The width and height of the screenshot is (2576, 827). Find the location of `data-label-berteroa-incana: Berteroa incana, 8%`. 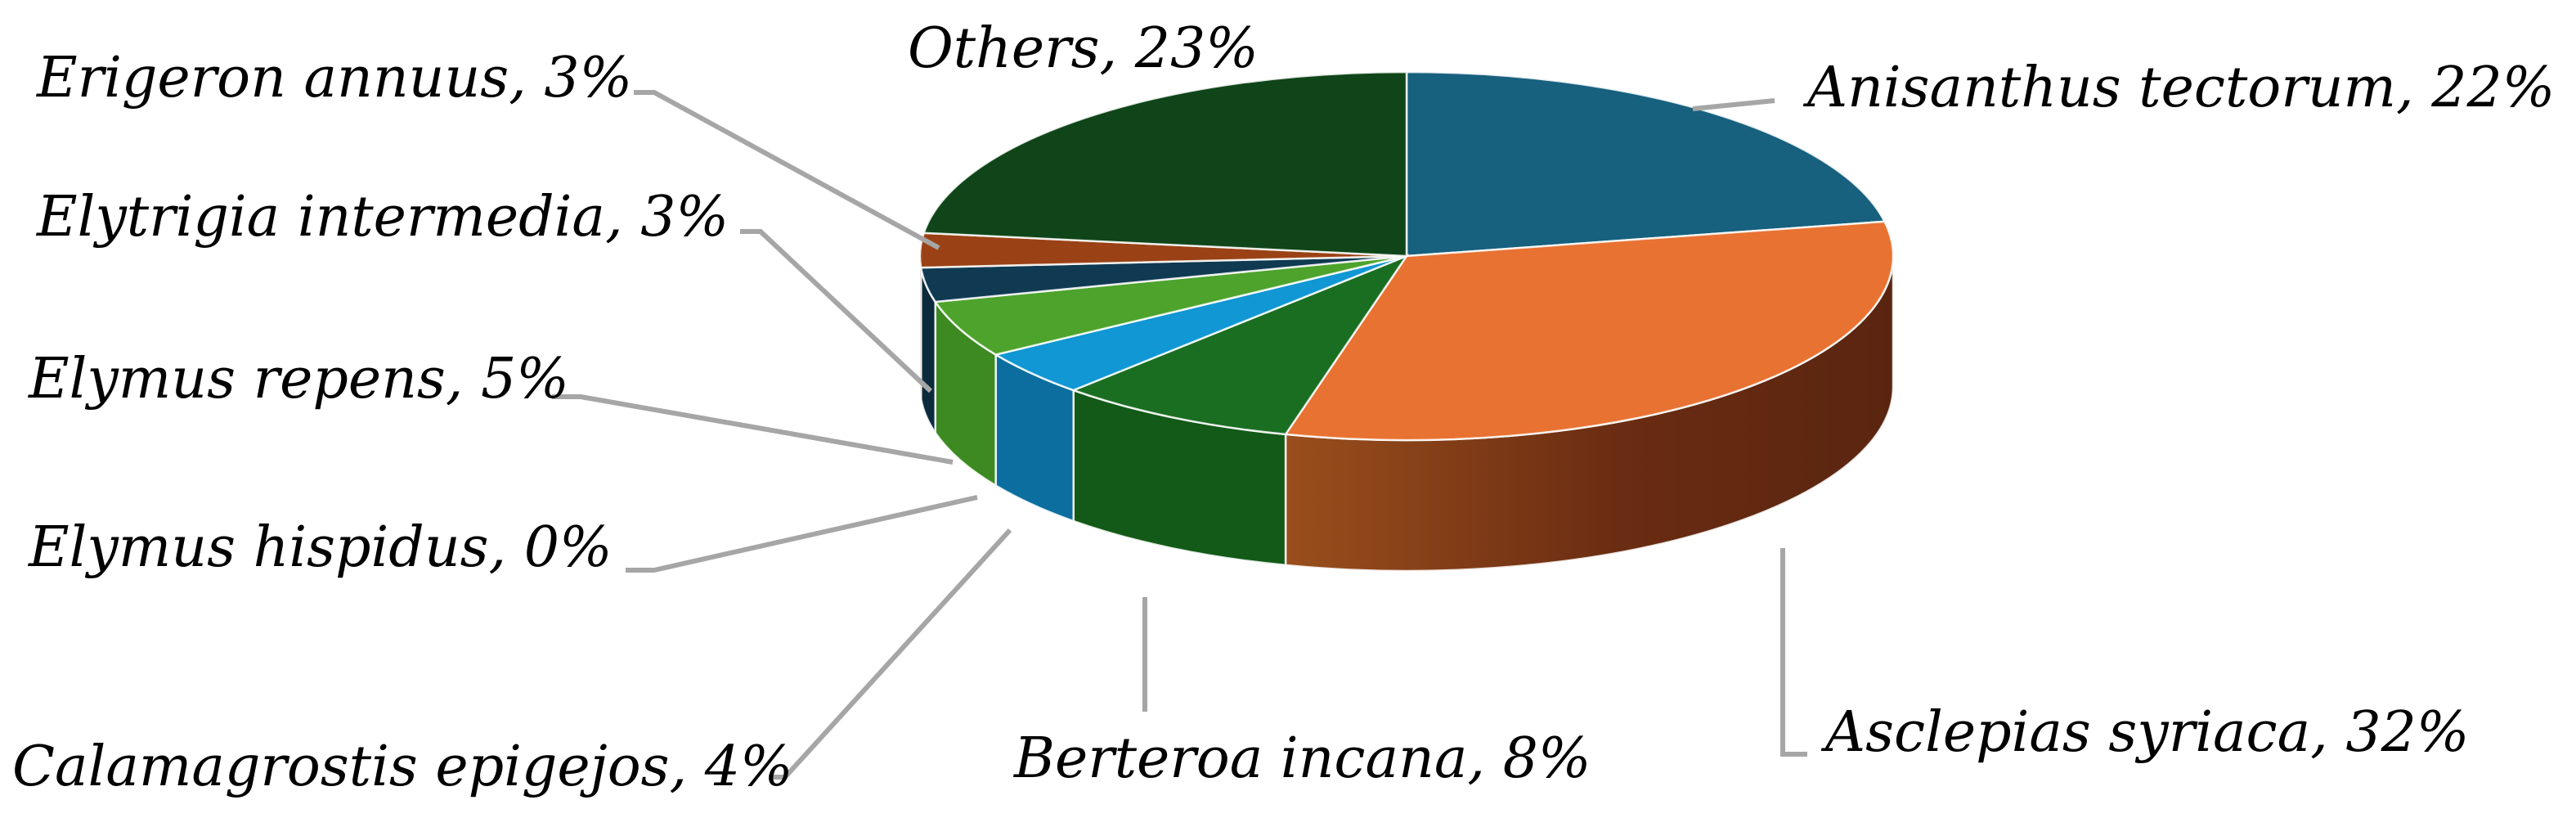

data-label-berteroa-incana: Berteroa incana, 8% is located at coordinates (1301, 758).